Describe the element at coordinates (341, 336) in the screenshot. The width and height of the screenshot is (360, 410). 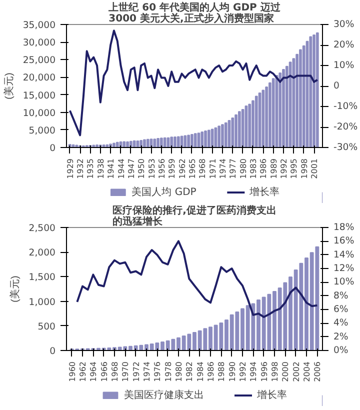
I see `y2-tick-label: 2%` at that location.